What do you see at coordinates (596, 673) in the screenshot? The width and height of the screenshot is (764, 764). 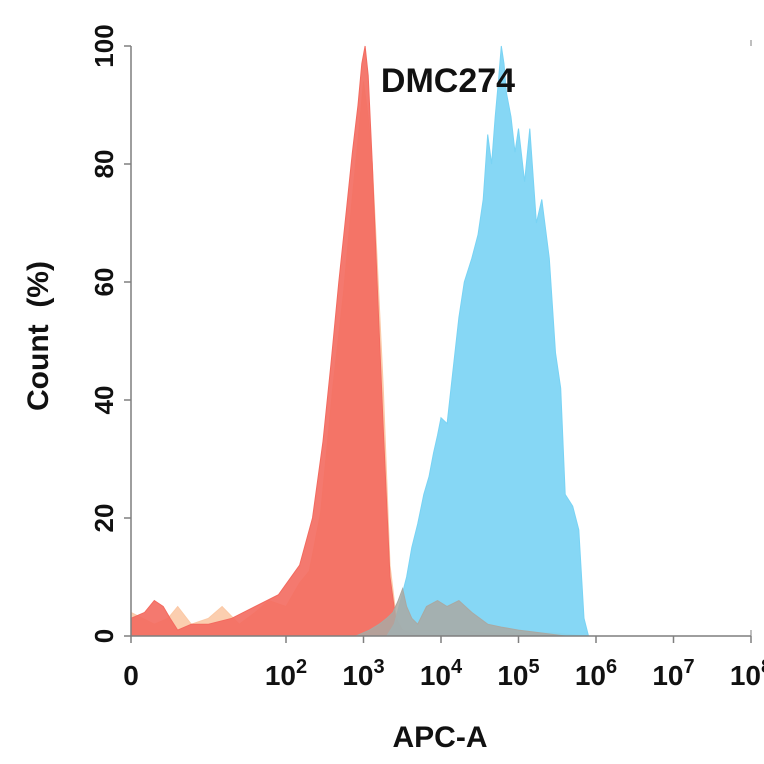 I see `x-tick-label: 10⁶` at bounding box center [596, 673].